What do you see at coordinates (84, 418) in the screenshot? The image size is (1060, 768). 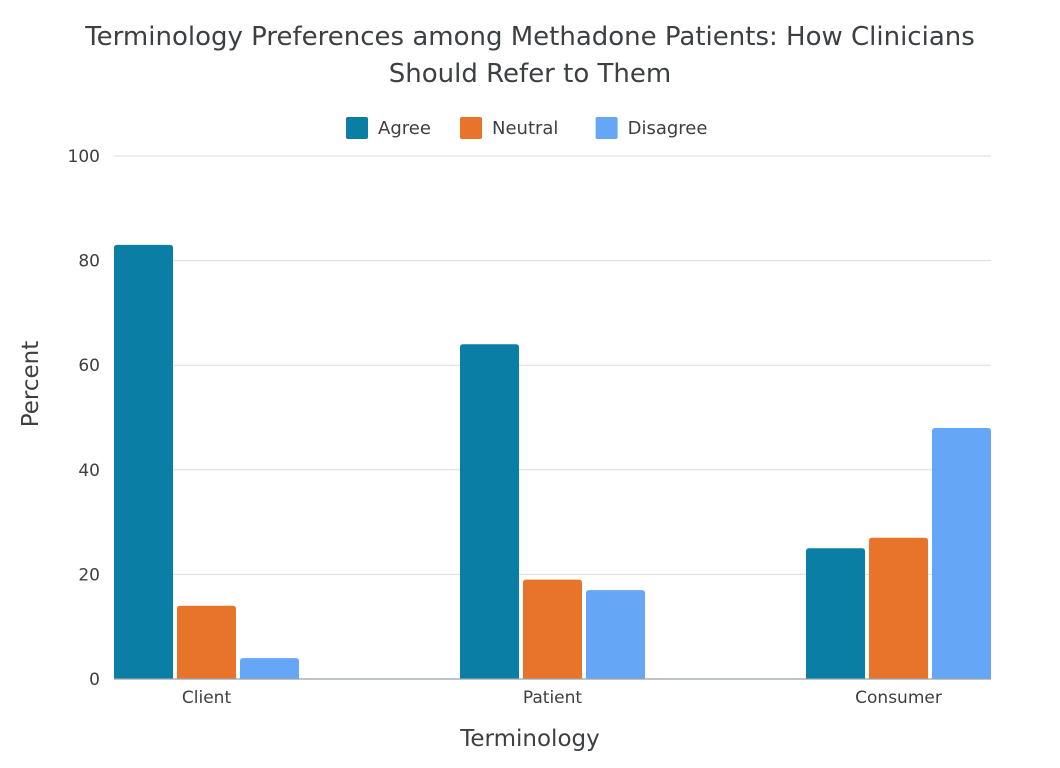 I see `y-axis-ticks: 0 20 40 60 80 100` at bounding box center [84, 418].